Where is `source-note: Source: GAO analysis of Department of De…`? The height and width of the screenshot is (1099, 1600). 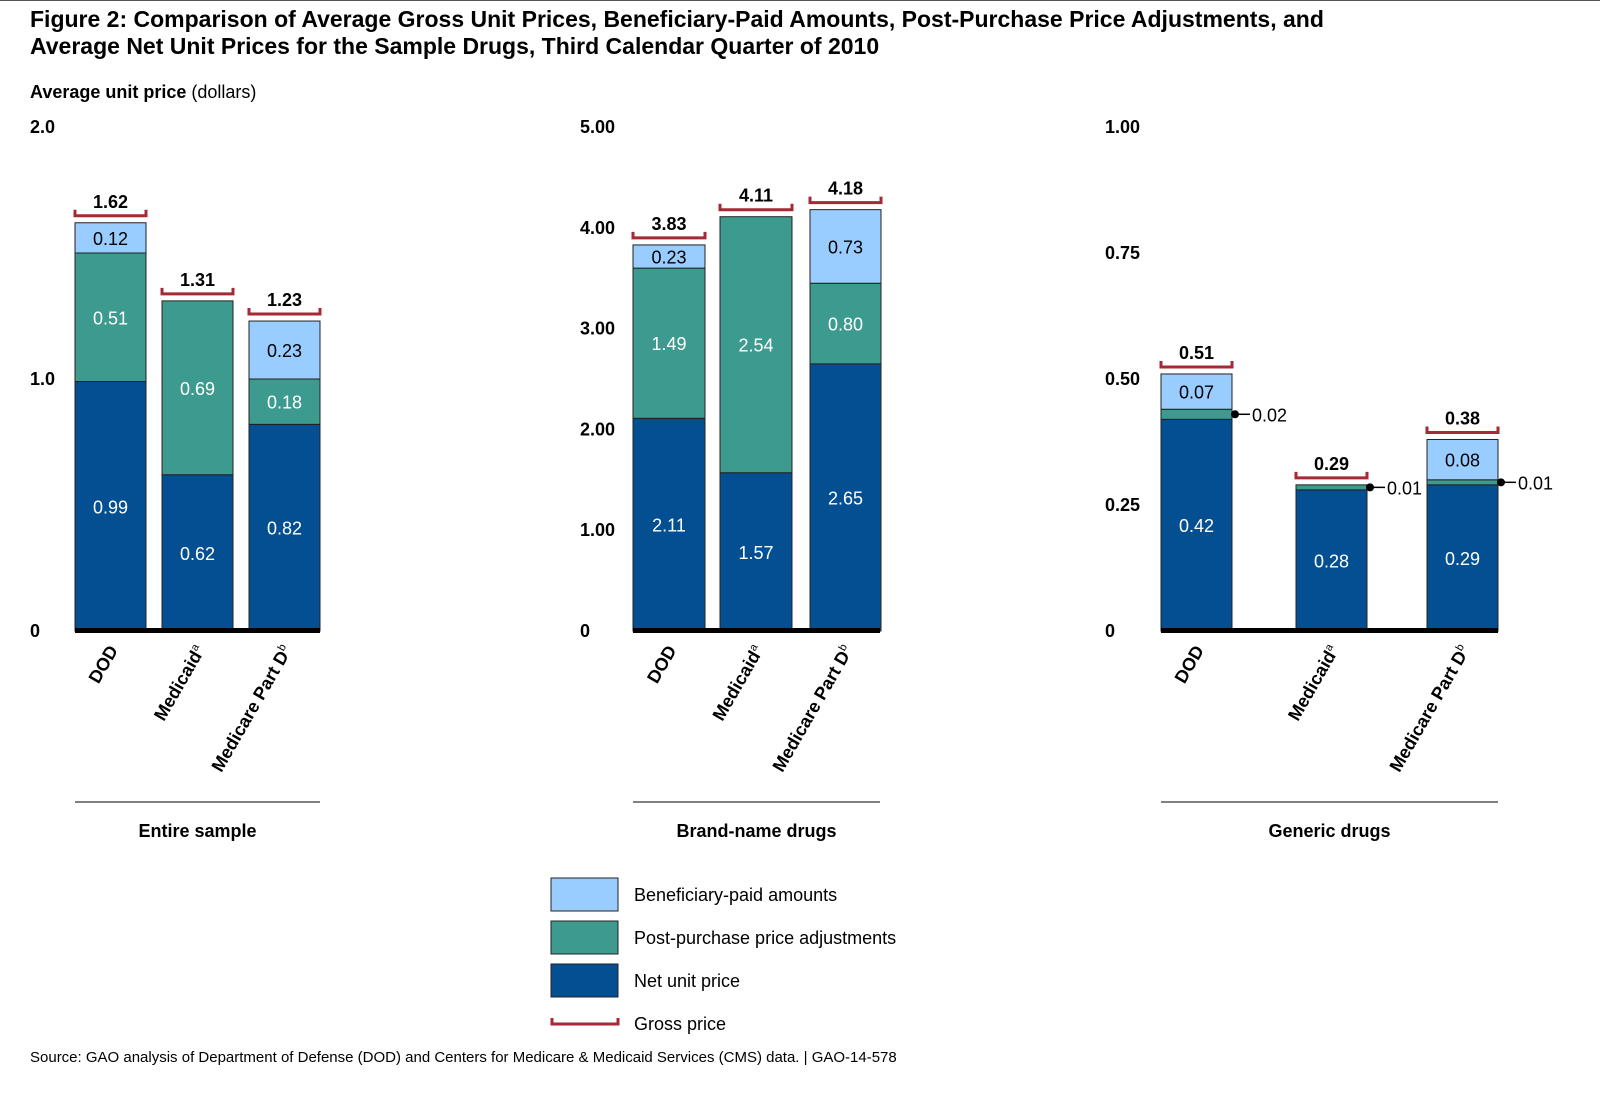
source-note: Source: GAO analysis of Department of De… is located at coordinates (463, 1057).